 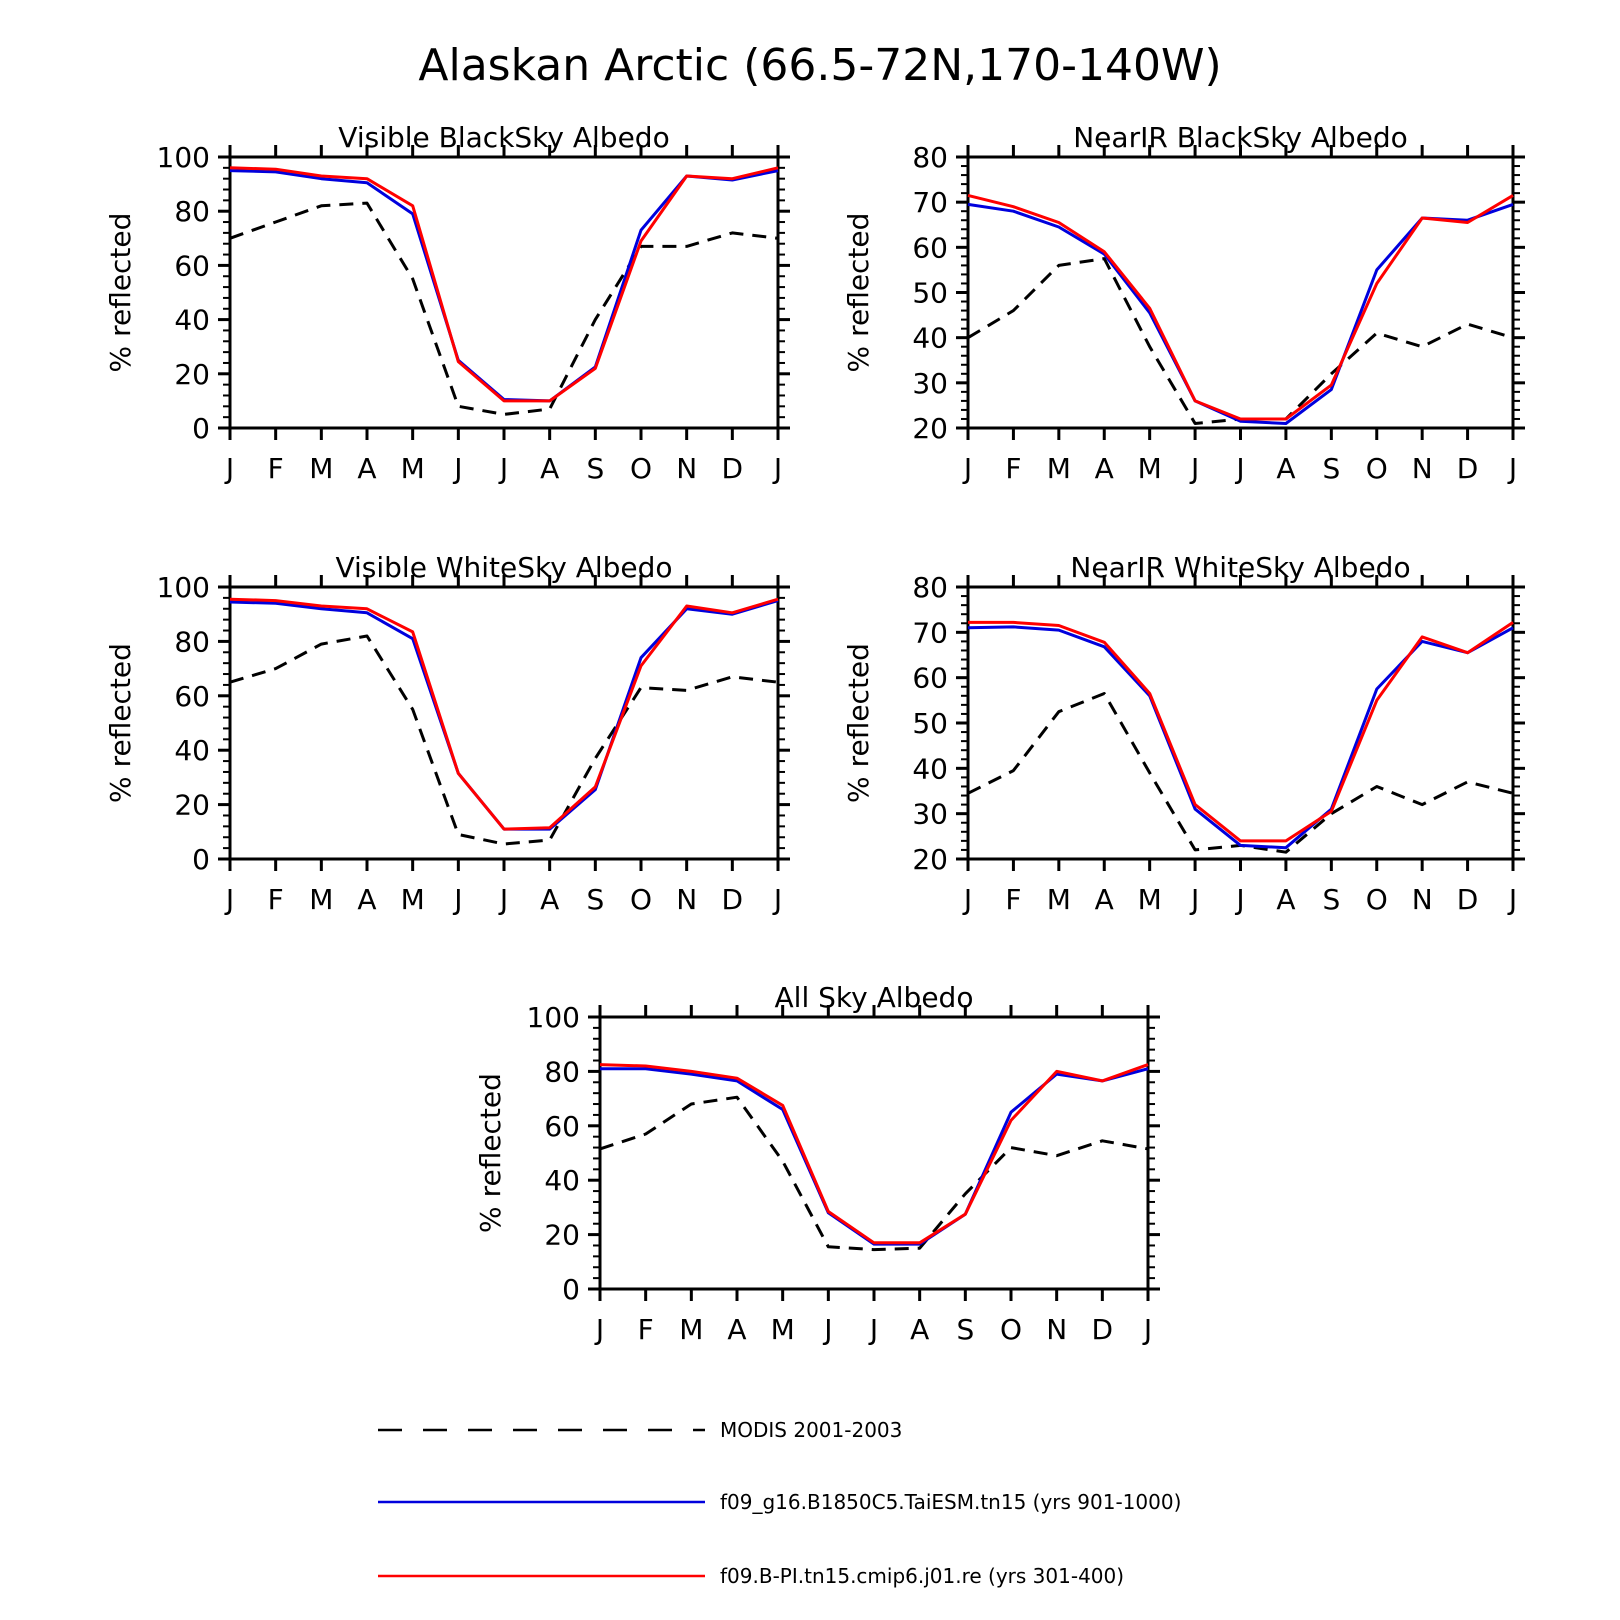 What do you see at coordinates (930, 293) in the screenshot?
I see `y-tick-label: 50` at bounding box center [930, 293].